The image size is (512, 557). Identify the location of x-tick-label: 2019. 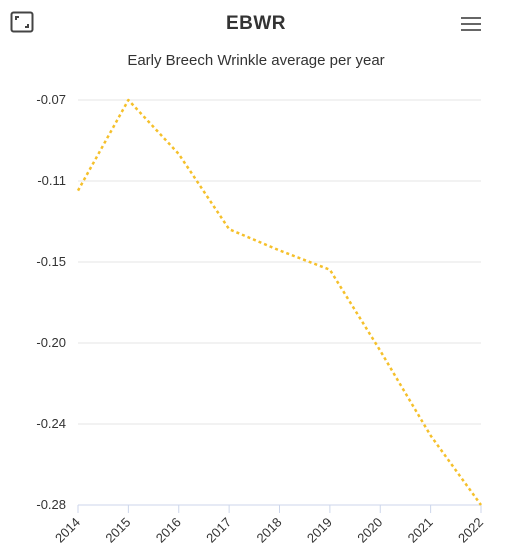
(319, 530).